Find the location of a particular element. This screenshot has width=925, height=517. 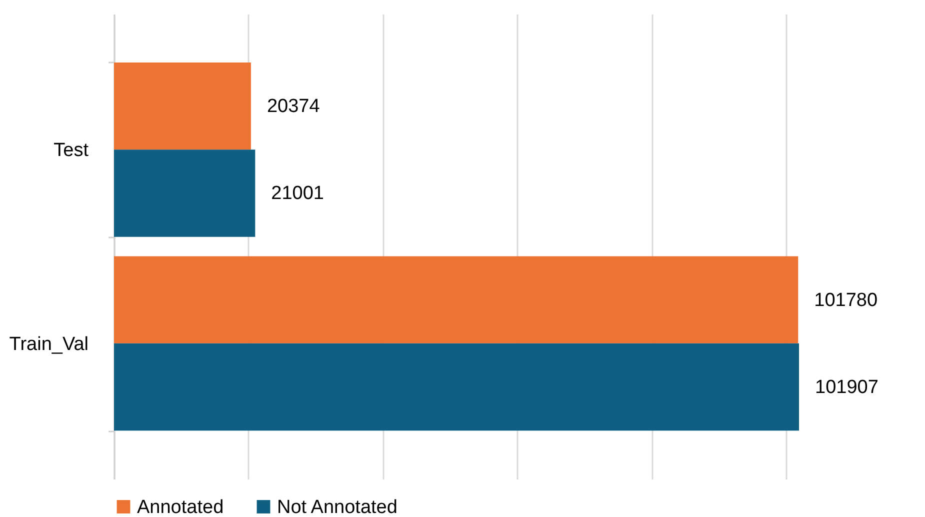

data-label: 101780 is located at coordinates (846, 300).